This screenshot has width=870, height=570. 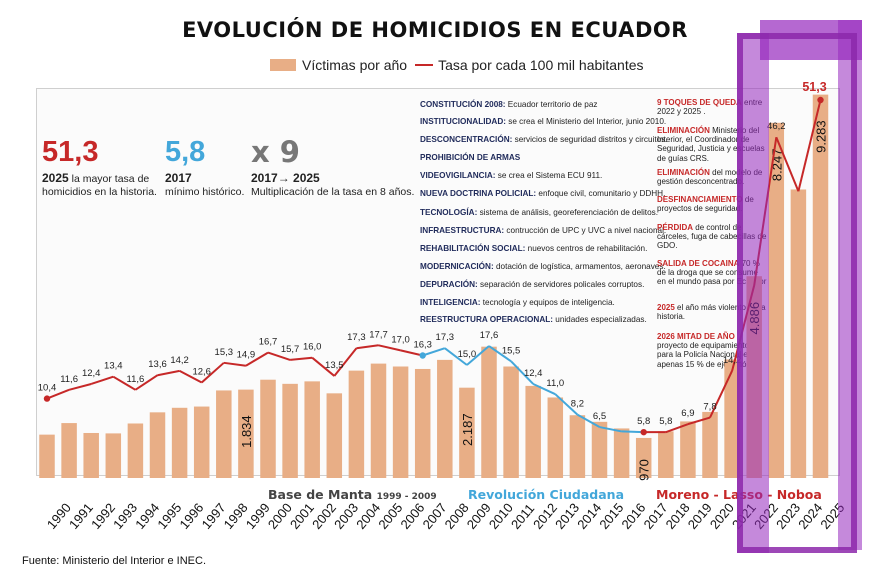 What do you see at coordinates (473, 248) in the screenshot?
I see `policy-note-head: REHABILITACIÓN SOCIAL:` at bounding box center [473, 248].